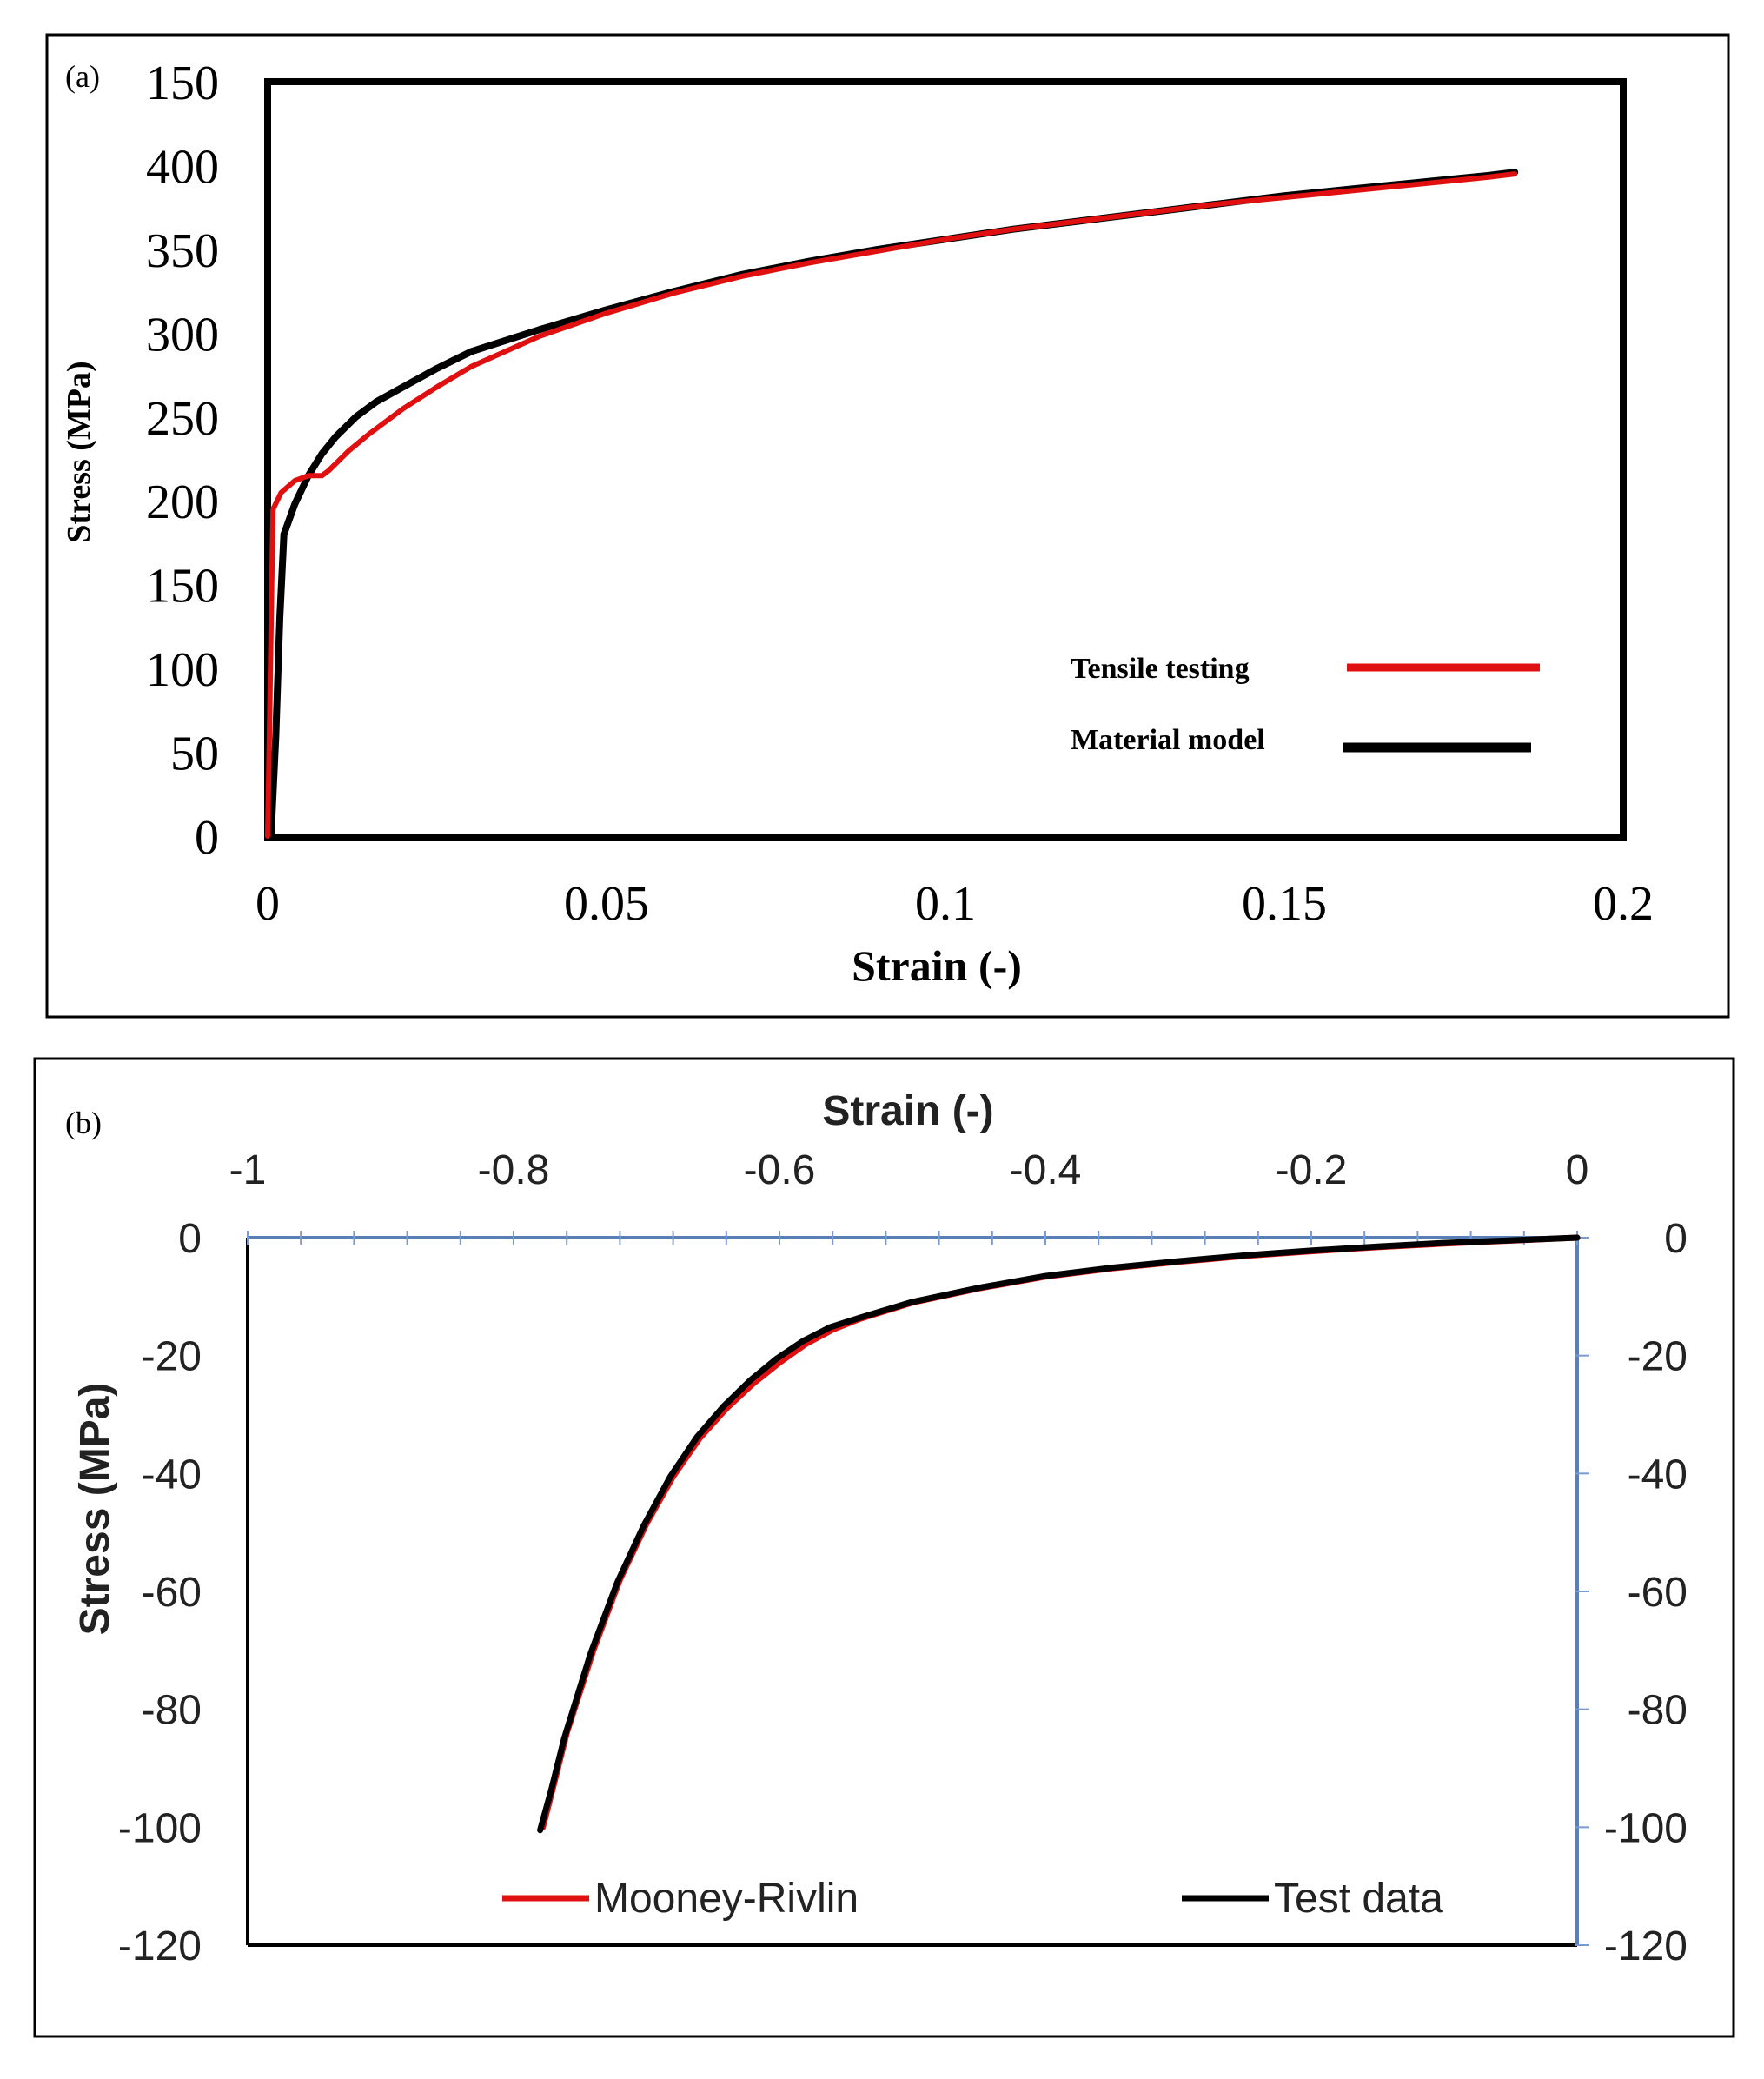 The width and height of the screenshot is (1764, 2079). What do you see at coordinates (182, 419) in the screenshot?
I see `y-tick-label: 250` at bounding box center [182, 419].